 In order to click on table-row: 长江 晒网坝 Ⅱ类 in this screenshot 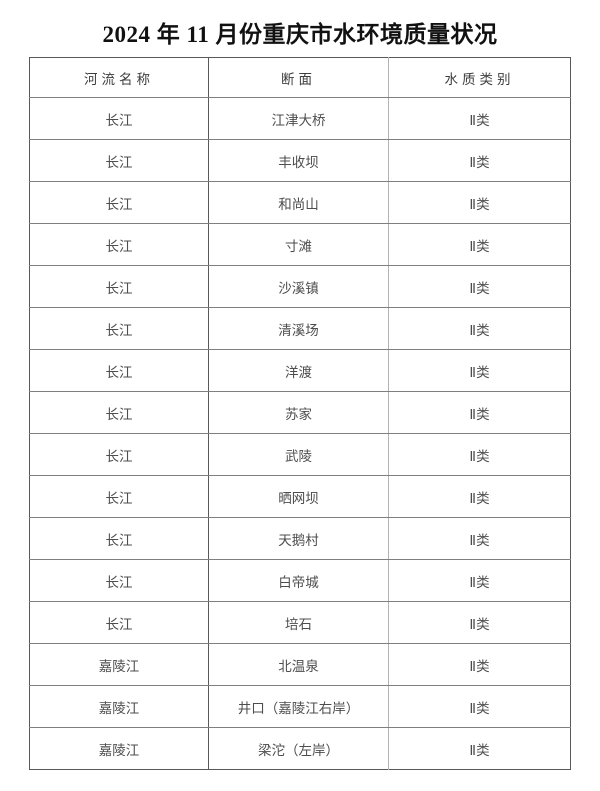, I will do `click(300, 496)`.